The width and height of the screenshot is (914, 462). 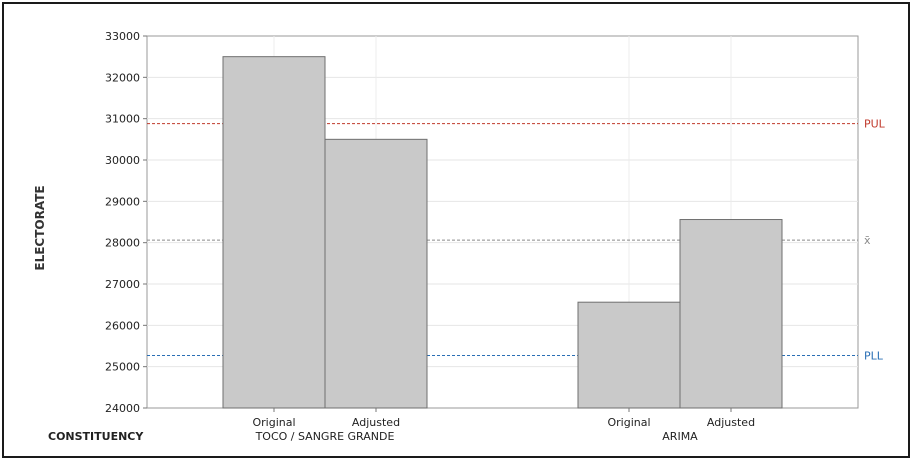 What do you see at coordinates (867, 240) in the screenshot?
I see `reference-line-label: x̄` at bounding box center [867, 240].